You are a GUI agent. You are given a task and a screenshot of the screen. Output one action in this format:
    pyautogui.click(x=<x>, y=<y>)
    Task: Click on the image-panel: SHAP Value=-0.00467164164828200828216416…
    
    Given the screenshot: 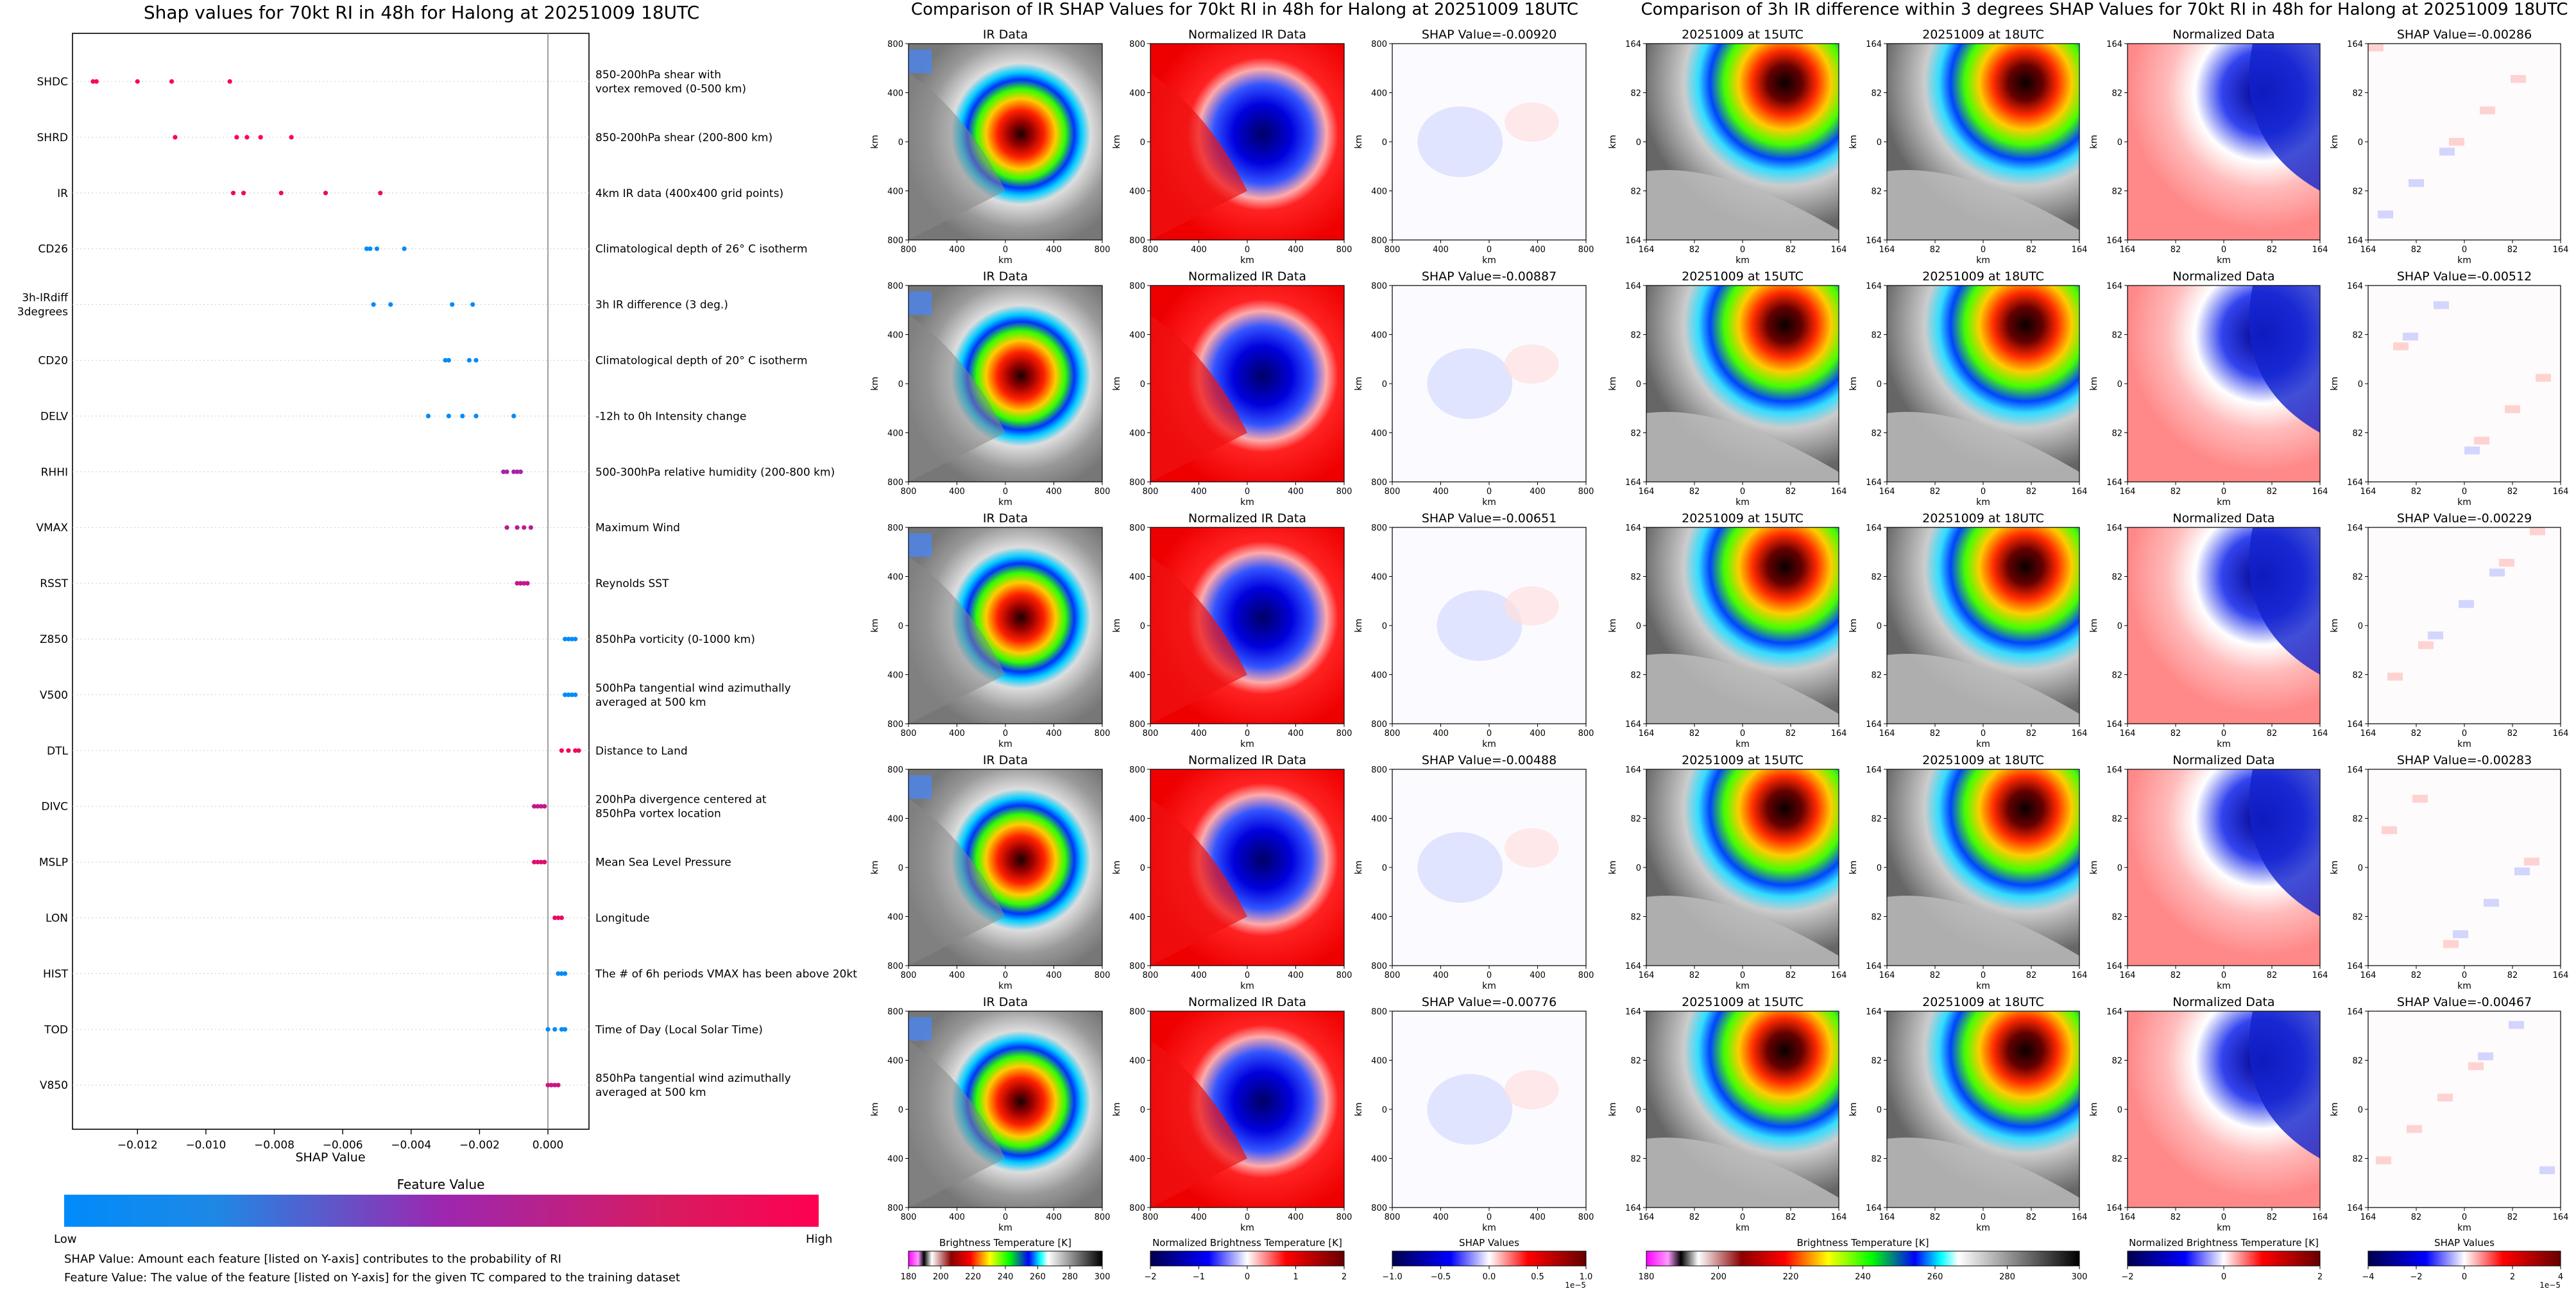 What is the action you would take?
    pyautogui.click(x=2449, y=1114)
    